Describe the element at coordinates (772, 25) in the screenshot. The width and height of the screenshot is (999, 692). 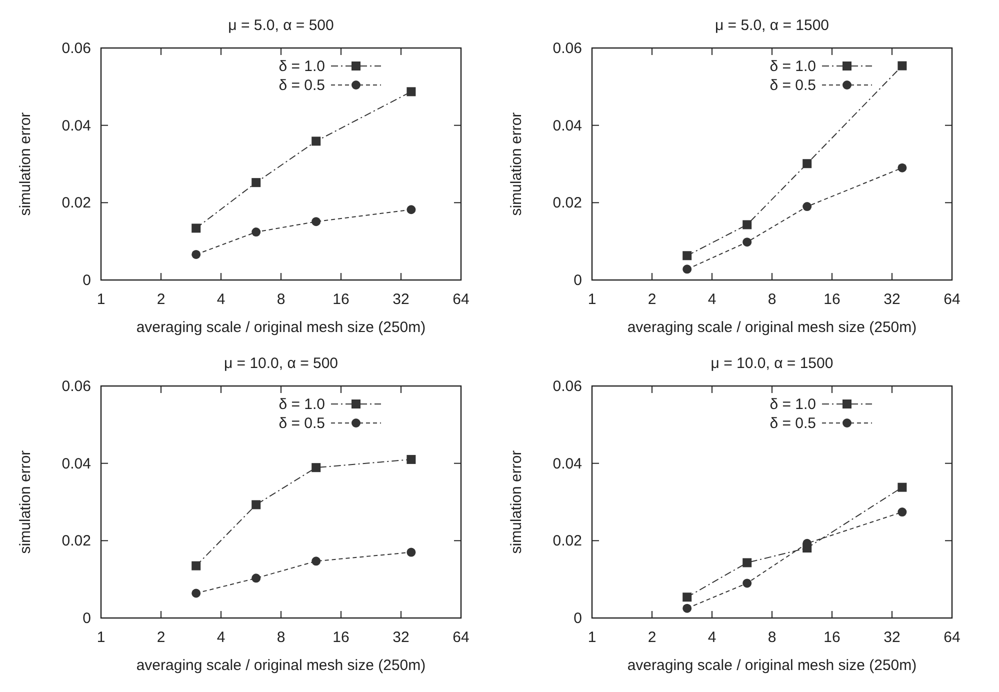
I see `chart-title: μ = 5.0, α = 1500` at that location.